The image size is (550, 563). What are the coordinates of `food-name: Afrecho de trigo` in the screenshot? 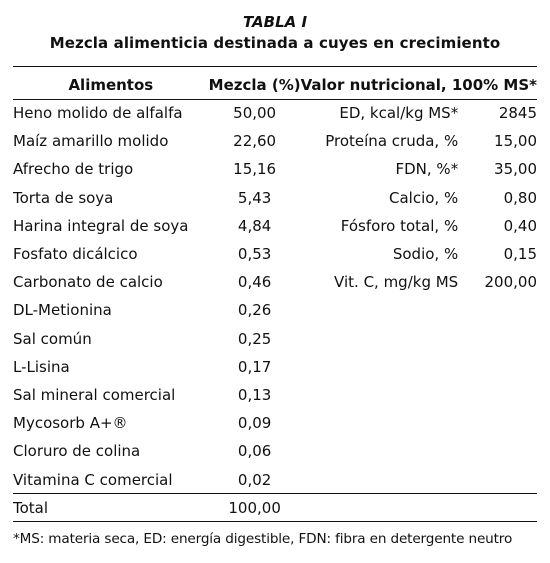 It's located at (73, 169).